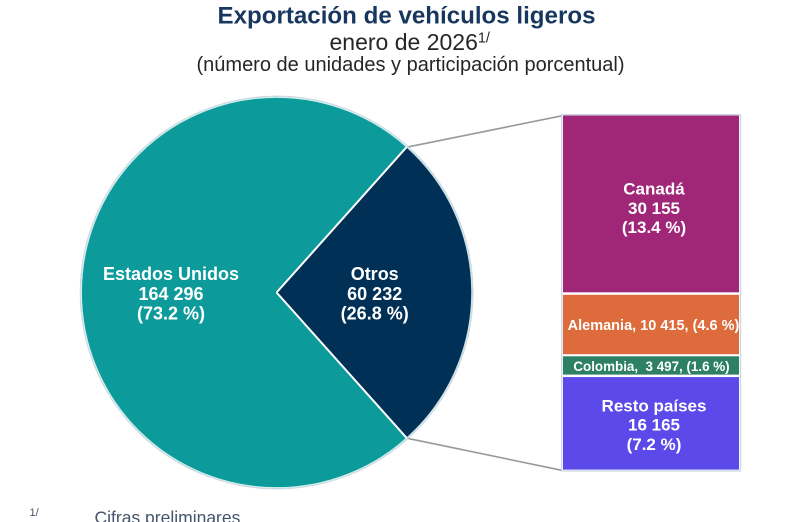 The image size is (793, 522). I want to click on svg-text: (7.2 %), so click(654, 444).